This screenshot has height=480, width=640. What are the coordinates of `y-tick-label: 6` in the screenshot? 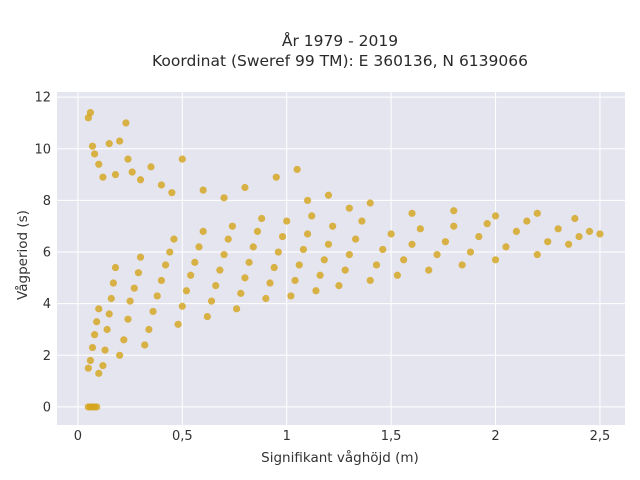 It's located at (47, 253).